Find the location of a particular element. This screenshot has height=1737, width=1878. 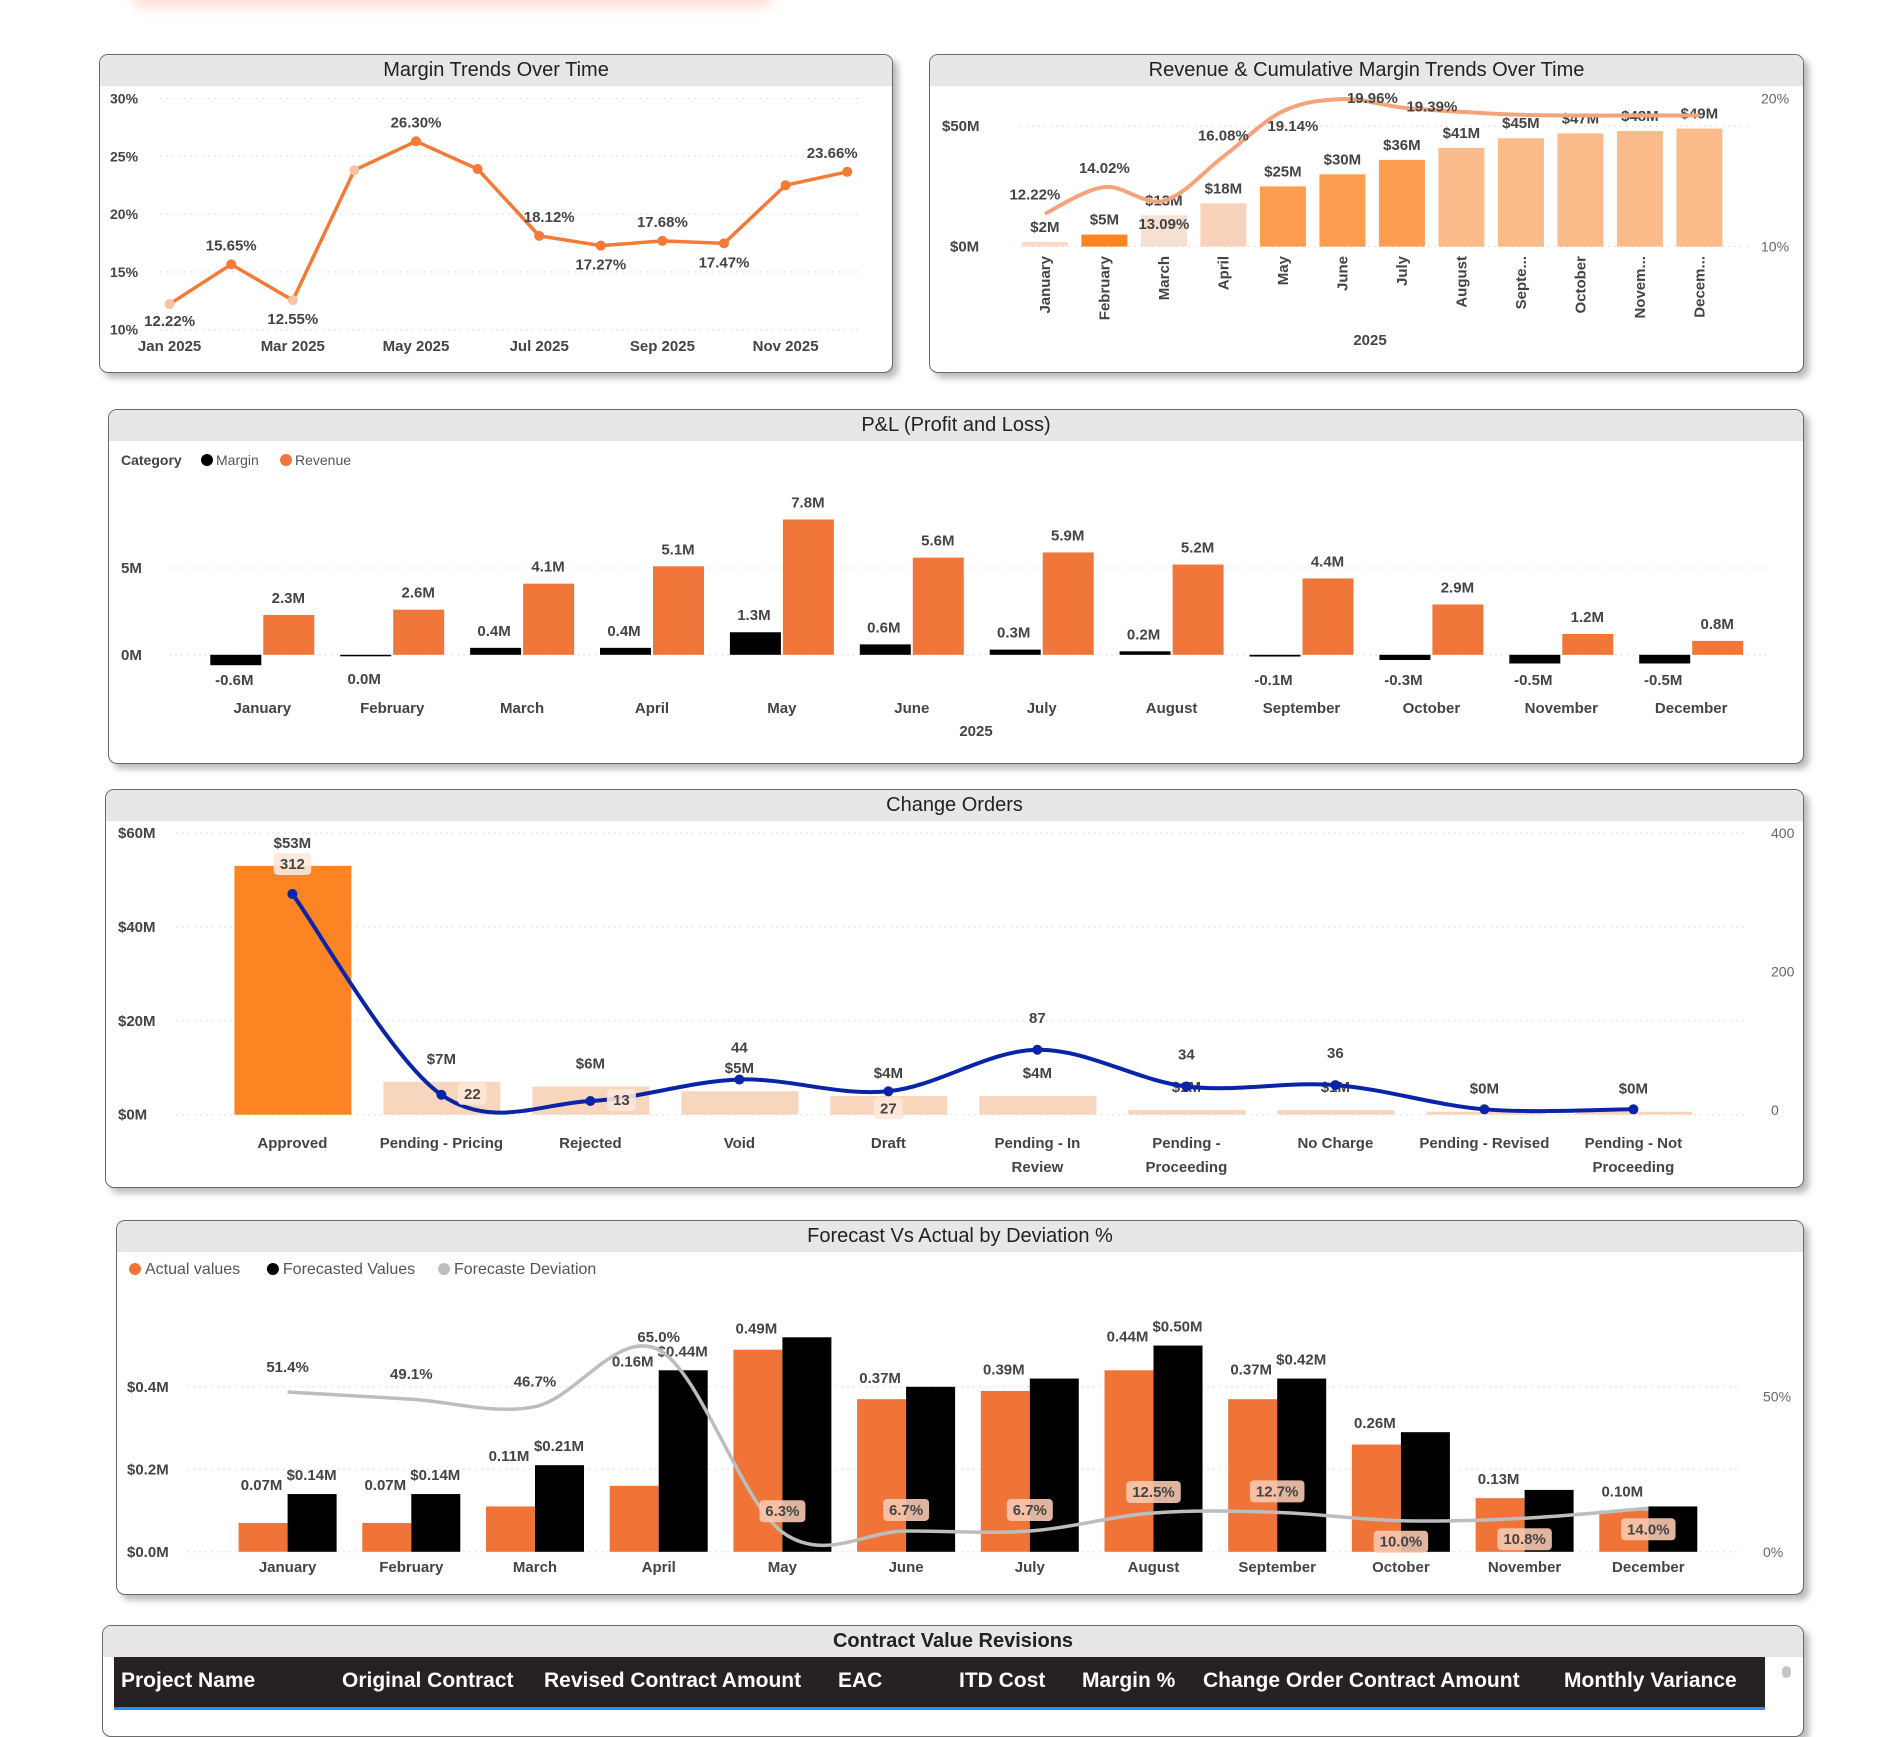

column-header-change-order-contract-amount: Change Order Contract Amount is located at coordinates (1361, 1680).